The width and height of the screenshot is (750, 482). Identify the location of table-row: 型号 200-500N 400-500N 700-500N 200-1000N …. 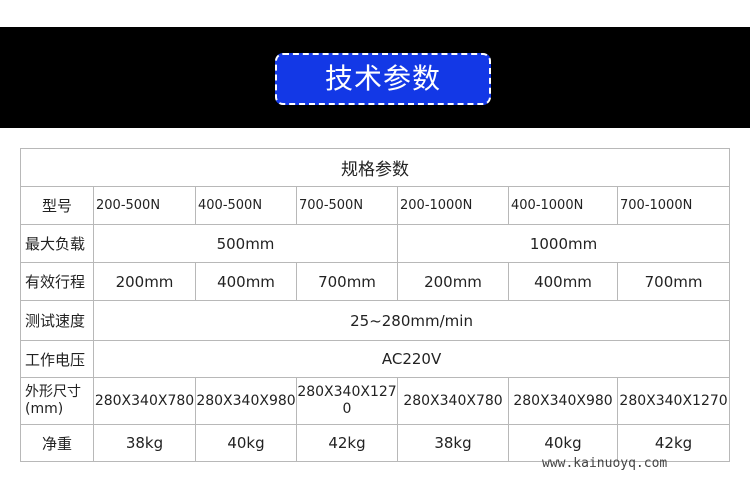
(375, 205).